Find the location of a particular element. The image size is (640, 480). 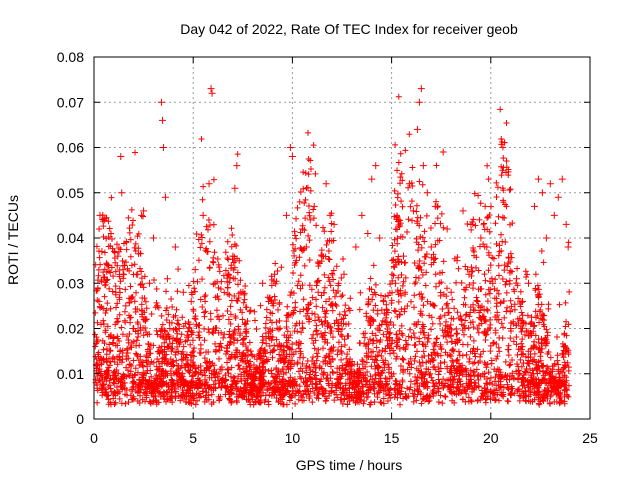

y-tick-label: 0.06 is located at coordinates (70, 148).